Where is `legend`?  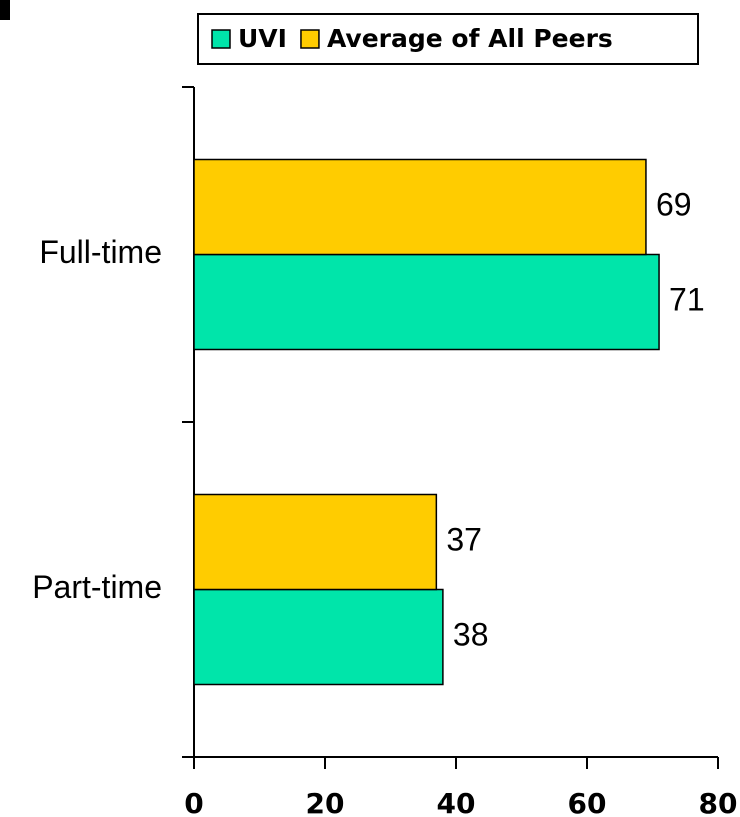
legend is located at coordinates (448, 39).